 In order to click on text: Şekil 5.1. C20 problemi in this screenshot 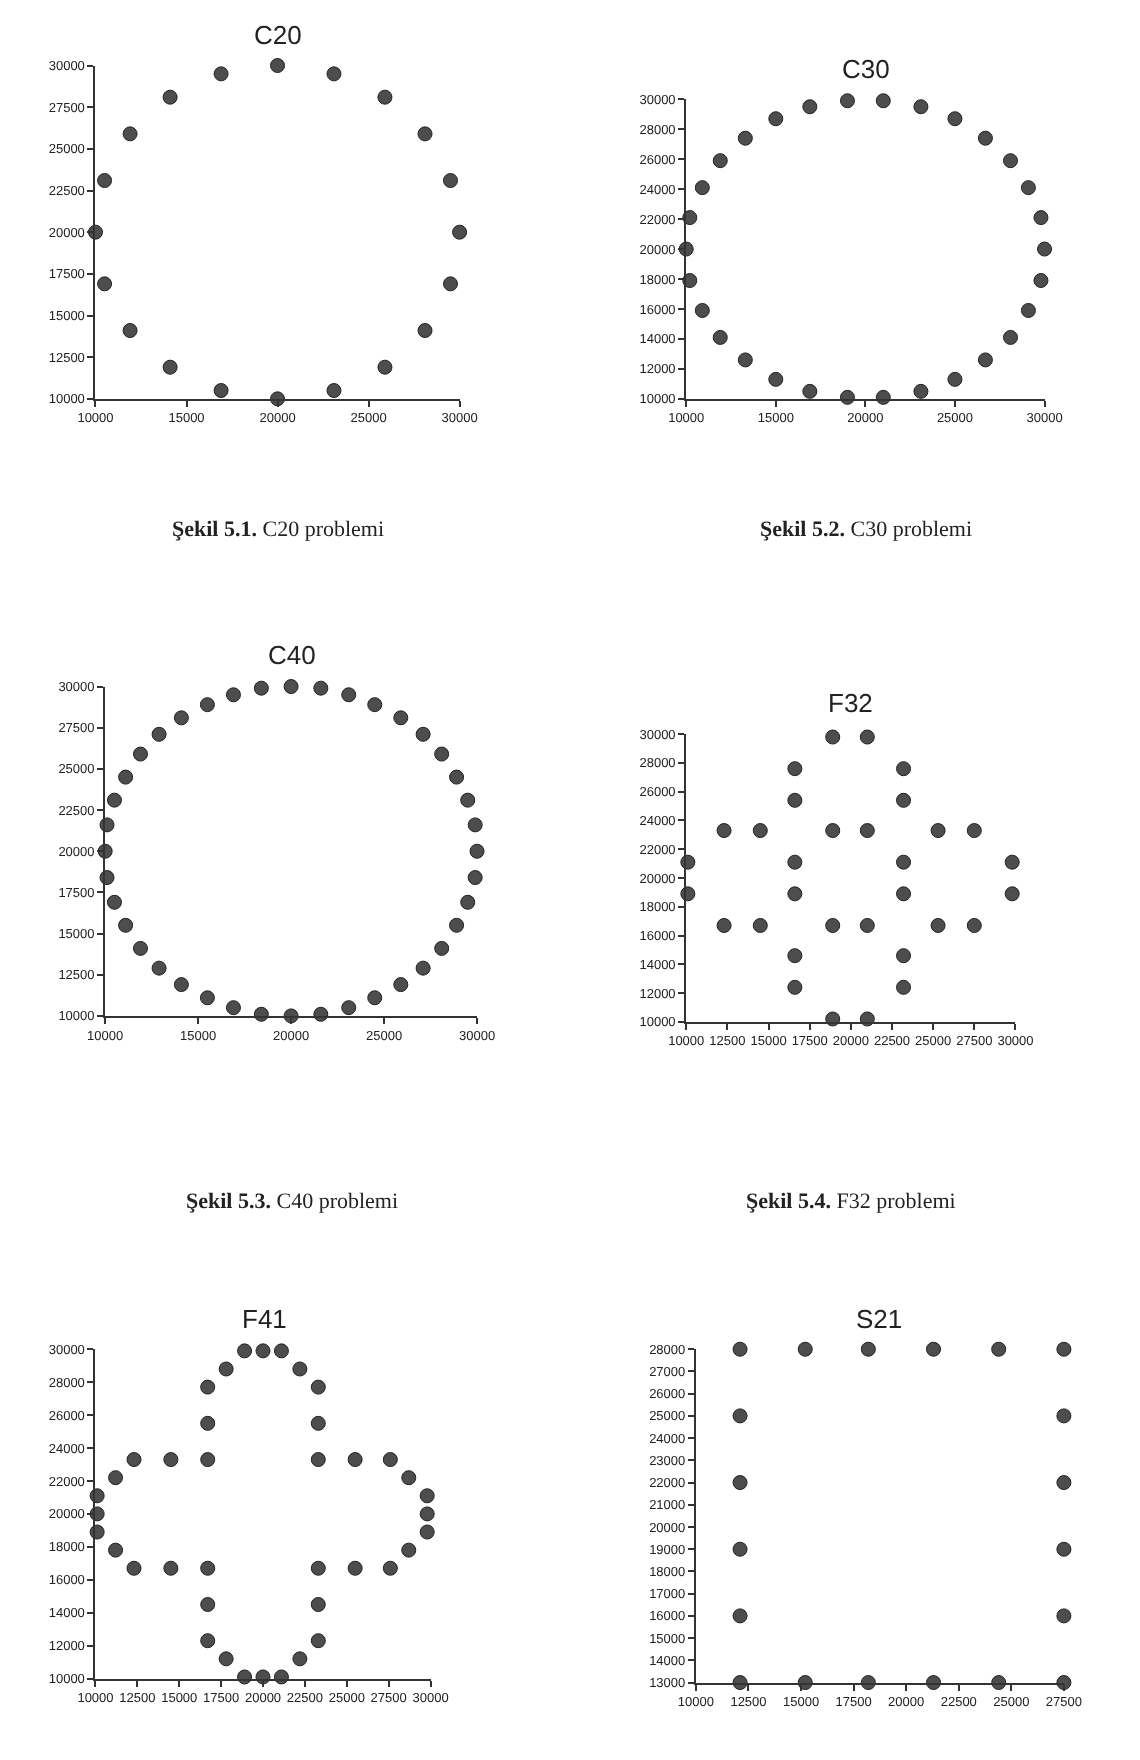, I will do `click(278, 530)`.